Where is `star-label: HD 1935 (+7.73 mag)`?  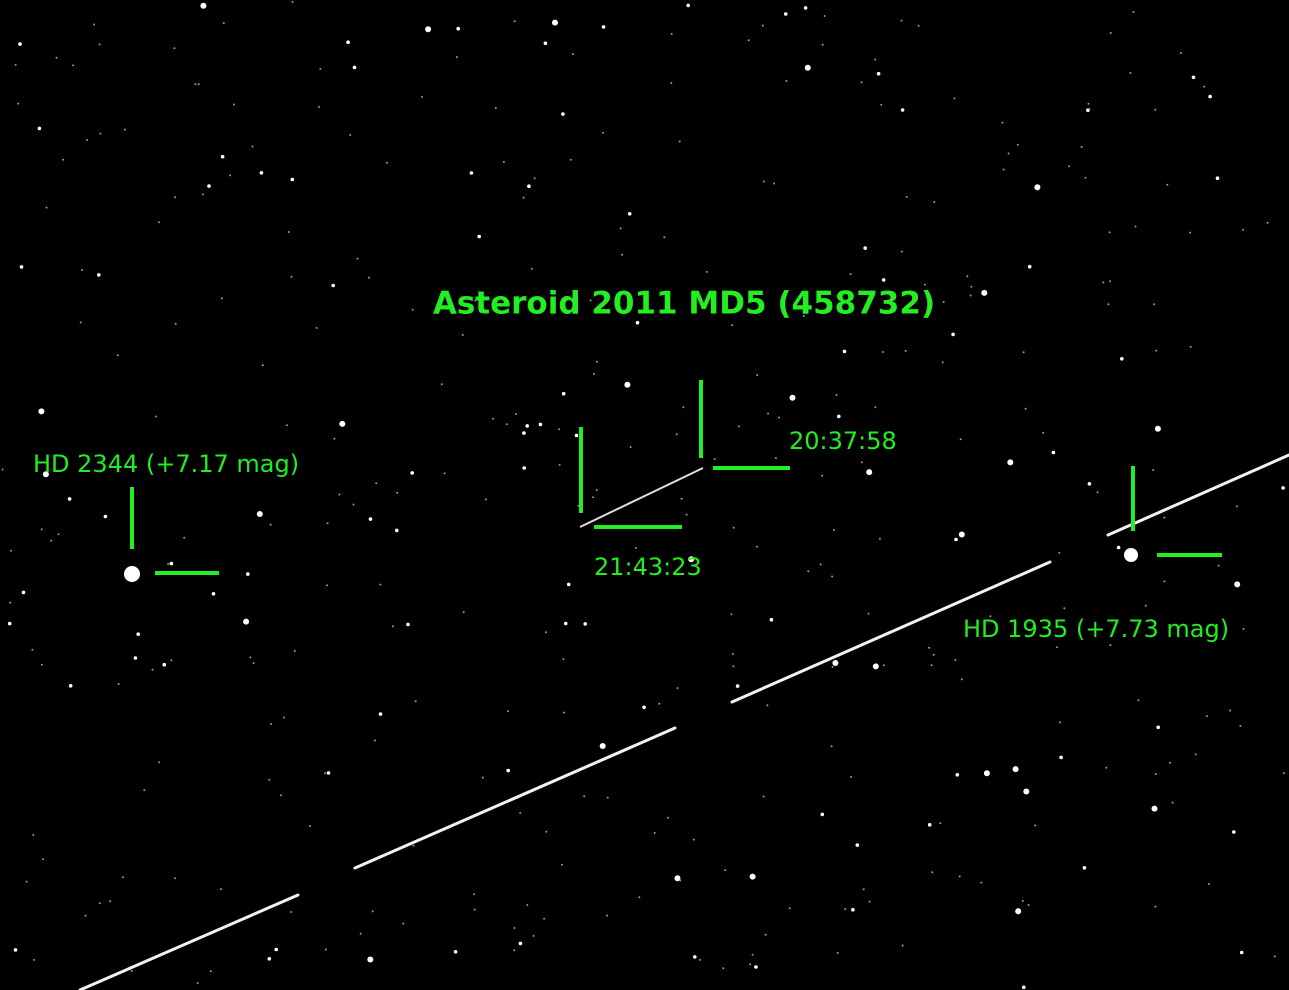
star-label: HD 1935 (+7.73 mag) is located at coordinates (1096, 629).